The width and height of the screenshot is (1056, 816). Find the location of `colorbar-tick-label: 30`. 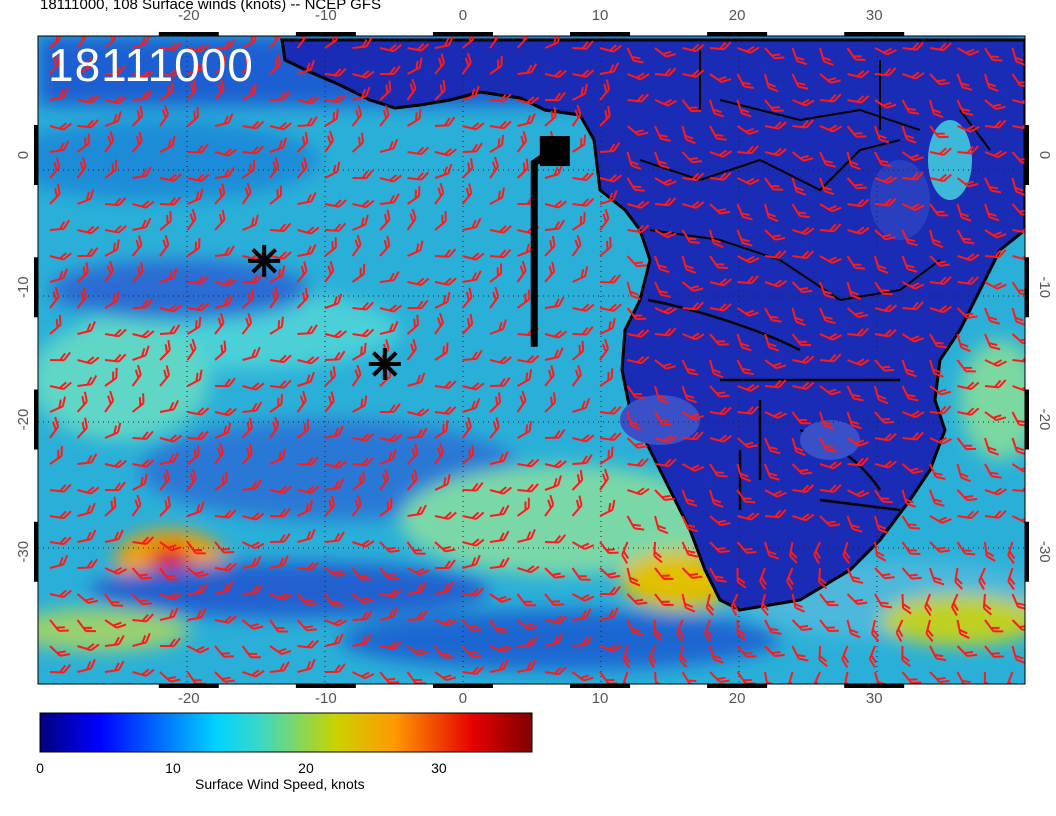

colorbar-tick-label: 30 is located at coordinates (439, 768).